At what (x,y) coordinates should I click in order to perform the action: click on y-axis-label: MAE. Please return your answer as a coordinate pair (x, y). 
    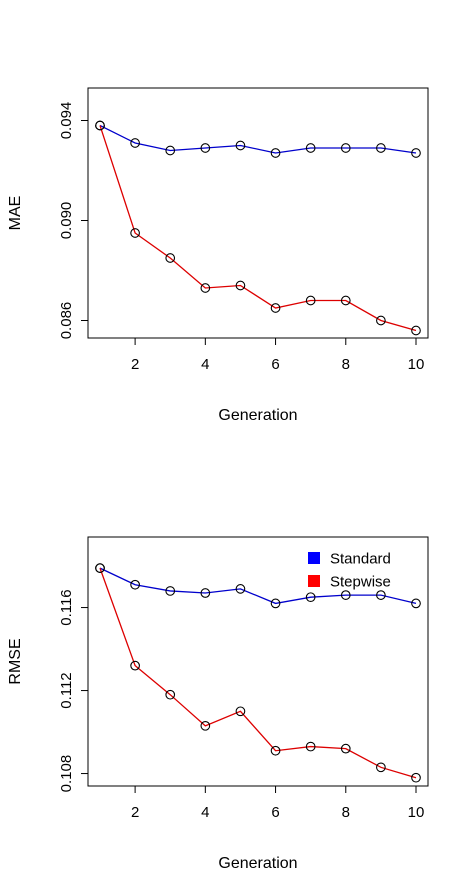
    Looking at the image, I should click on (15, 213).